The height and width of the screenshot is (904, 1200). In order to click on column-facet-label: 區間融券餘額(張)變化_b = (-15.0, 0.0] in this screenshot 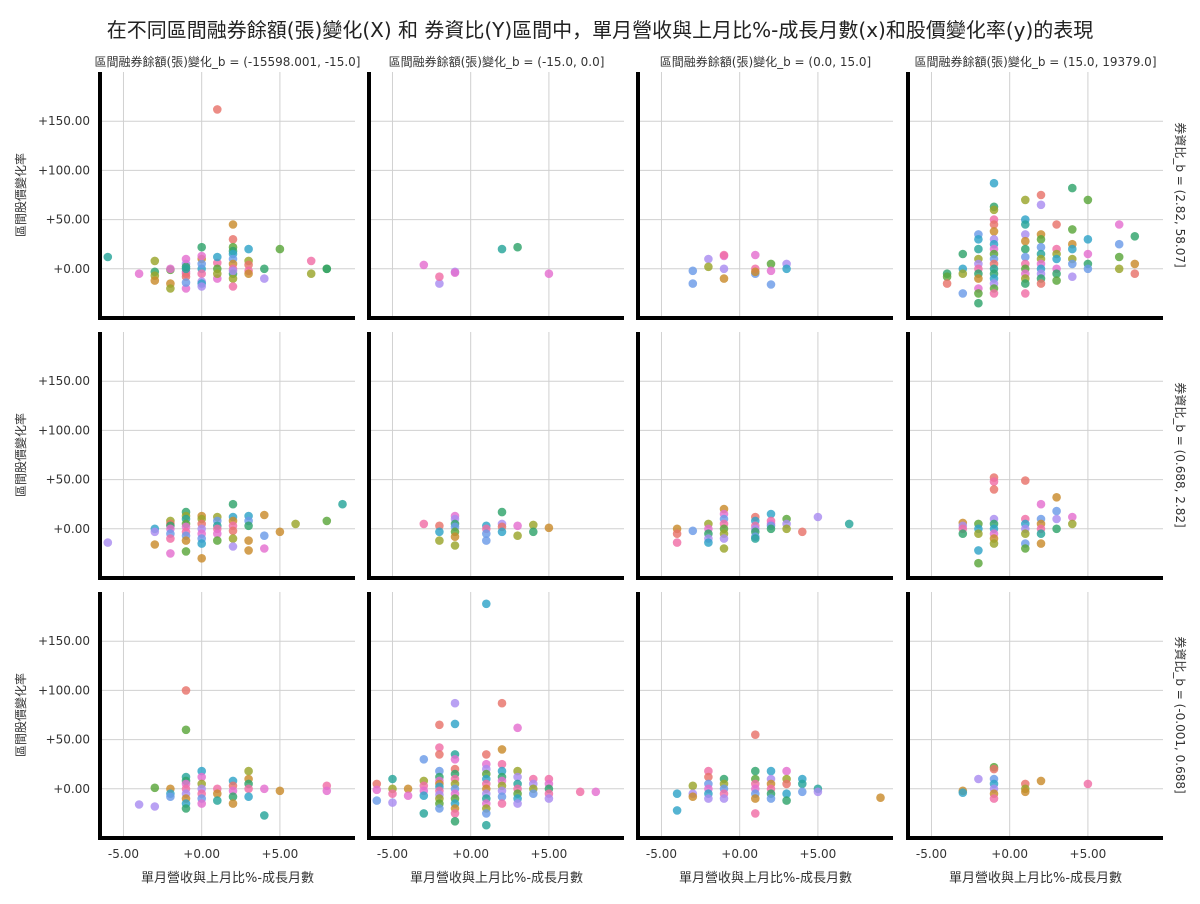, I will do `click(497, 61)`.